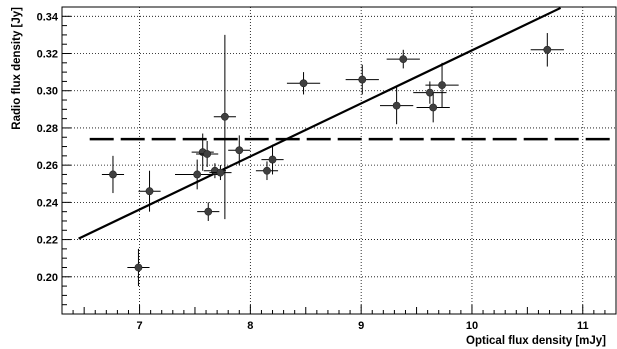  What do you see at coordinates (47, 92) in the screenshot?
I see `y-tick-label: 0.30` at bounding box center [47, 92].